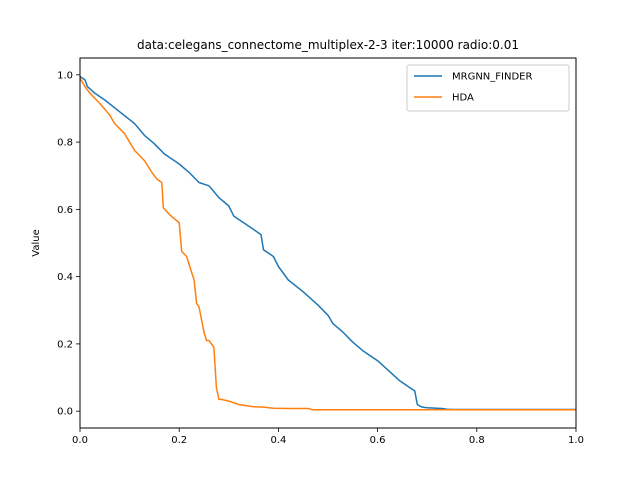  Describe the element at coordinates (68, 244) in the screenshot. I see `y-axis: 0.0 0.2 0.4 0.6 0.8 1.0` at that location.